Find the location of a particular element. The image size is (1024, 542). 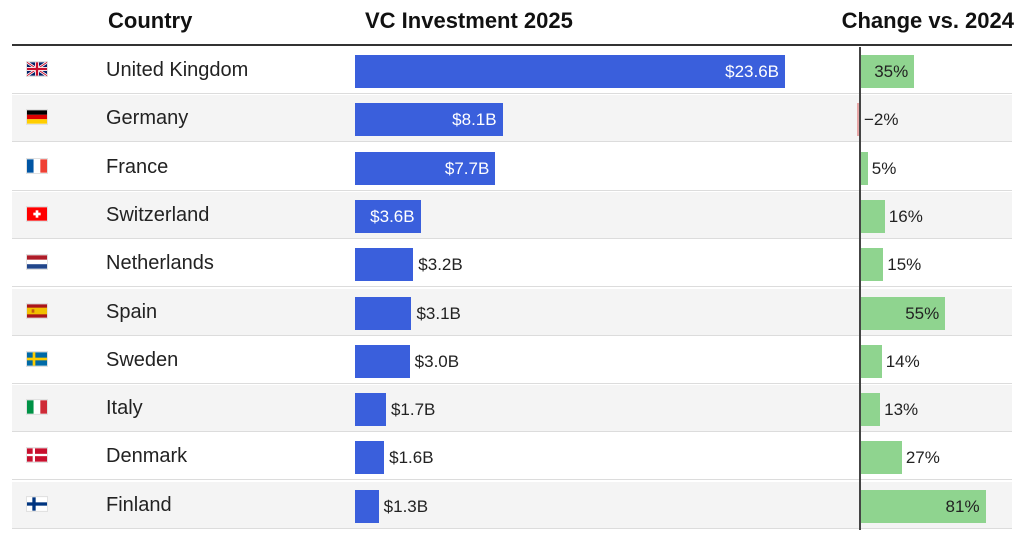

table-row: Denmark $1.6B 27% is located at coordinates (512, 457).